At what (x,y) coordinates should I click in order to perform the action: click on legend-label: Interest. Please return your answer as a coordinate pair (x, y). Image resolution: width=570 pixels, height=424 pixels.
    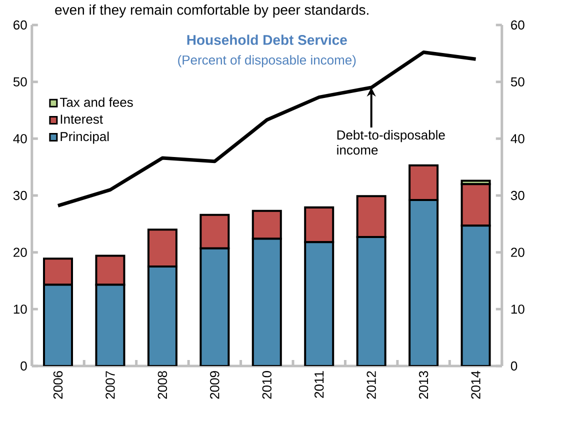
    Looking at the image, I should click on (81, 119).